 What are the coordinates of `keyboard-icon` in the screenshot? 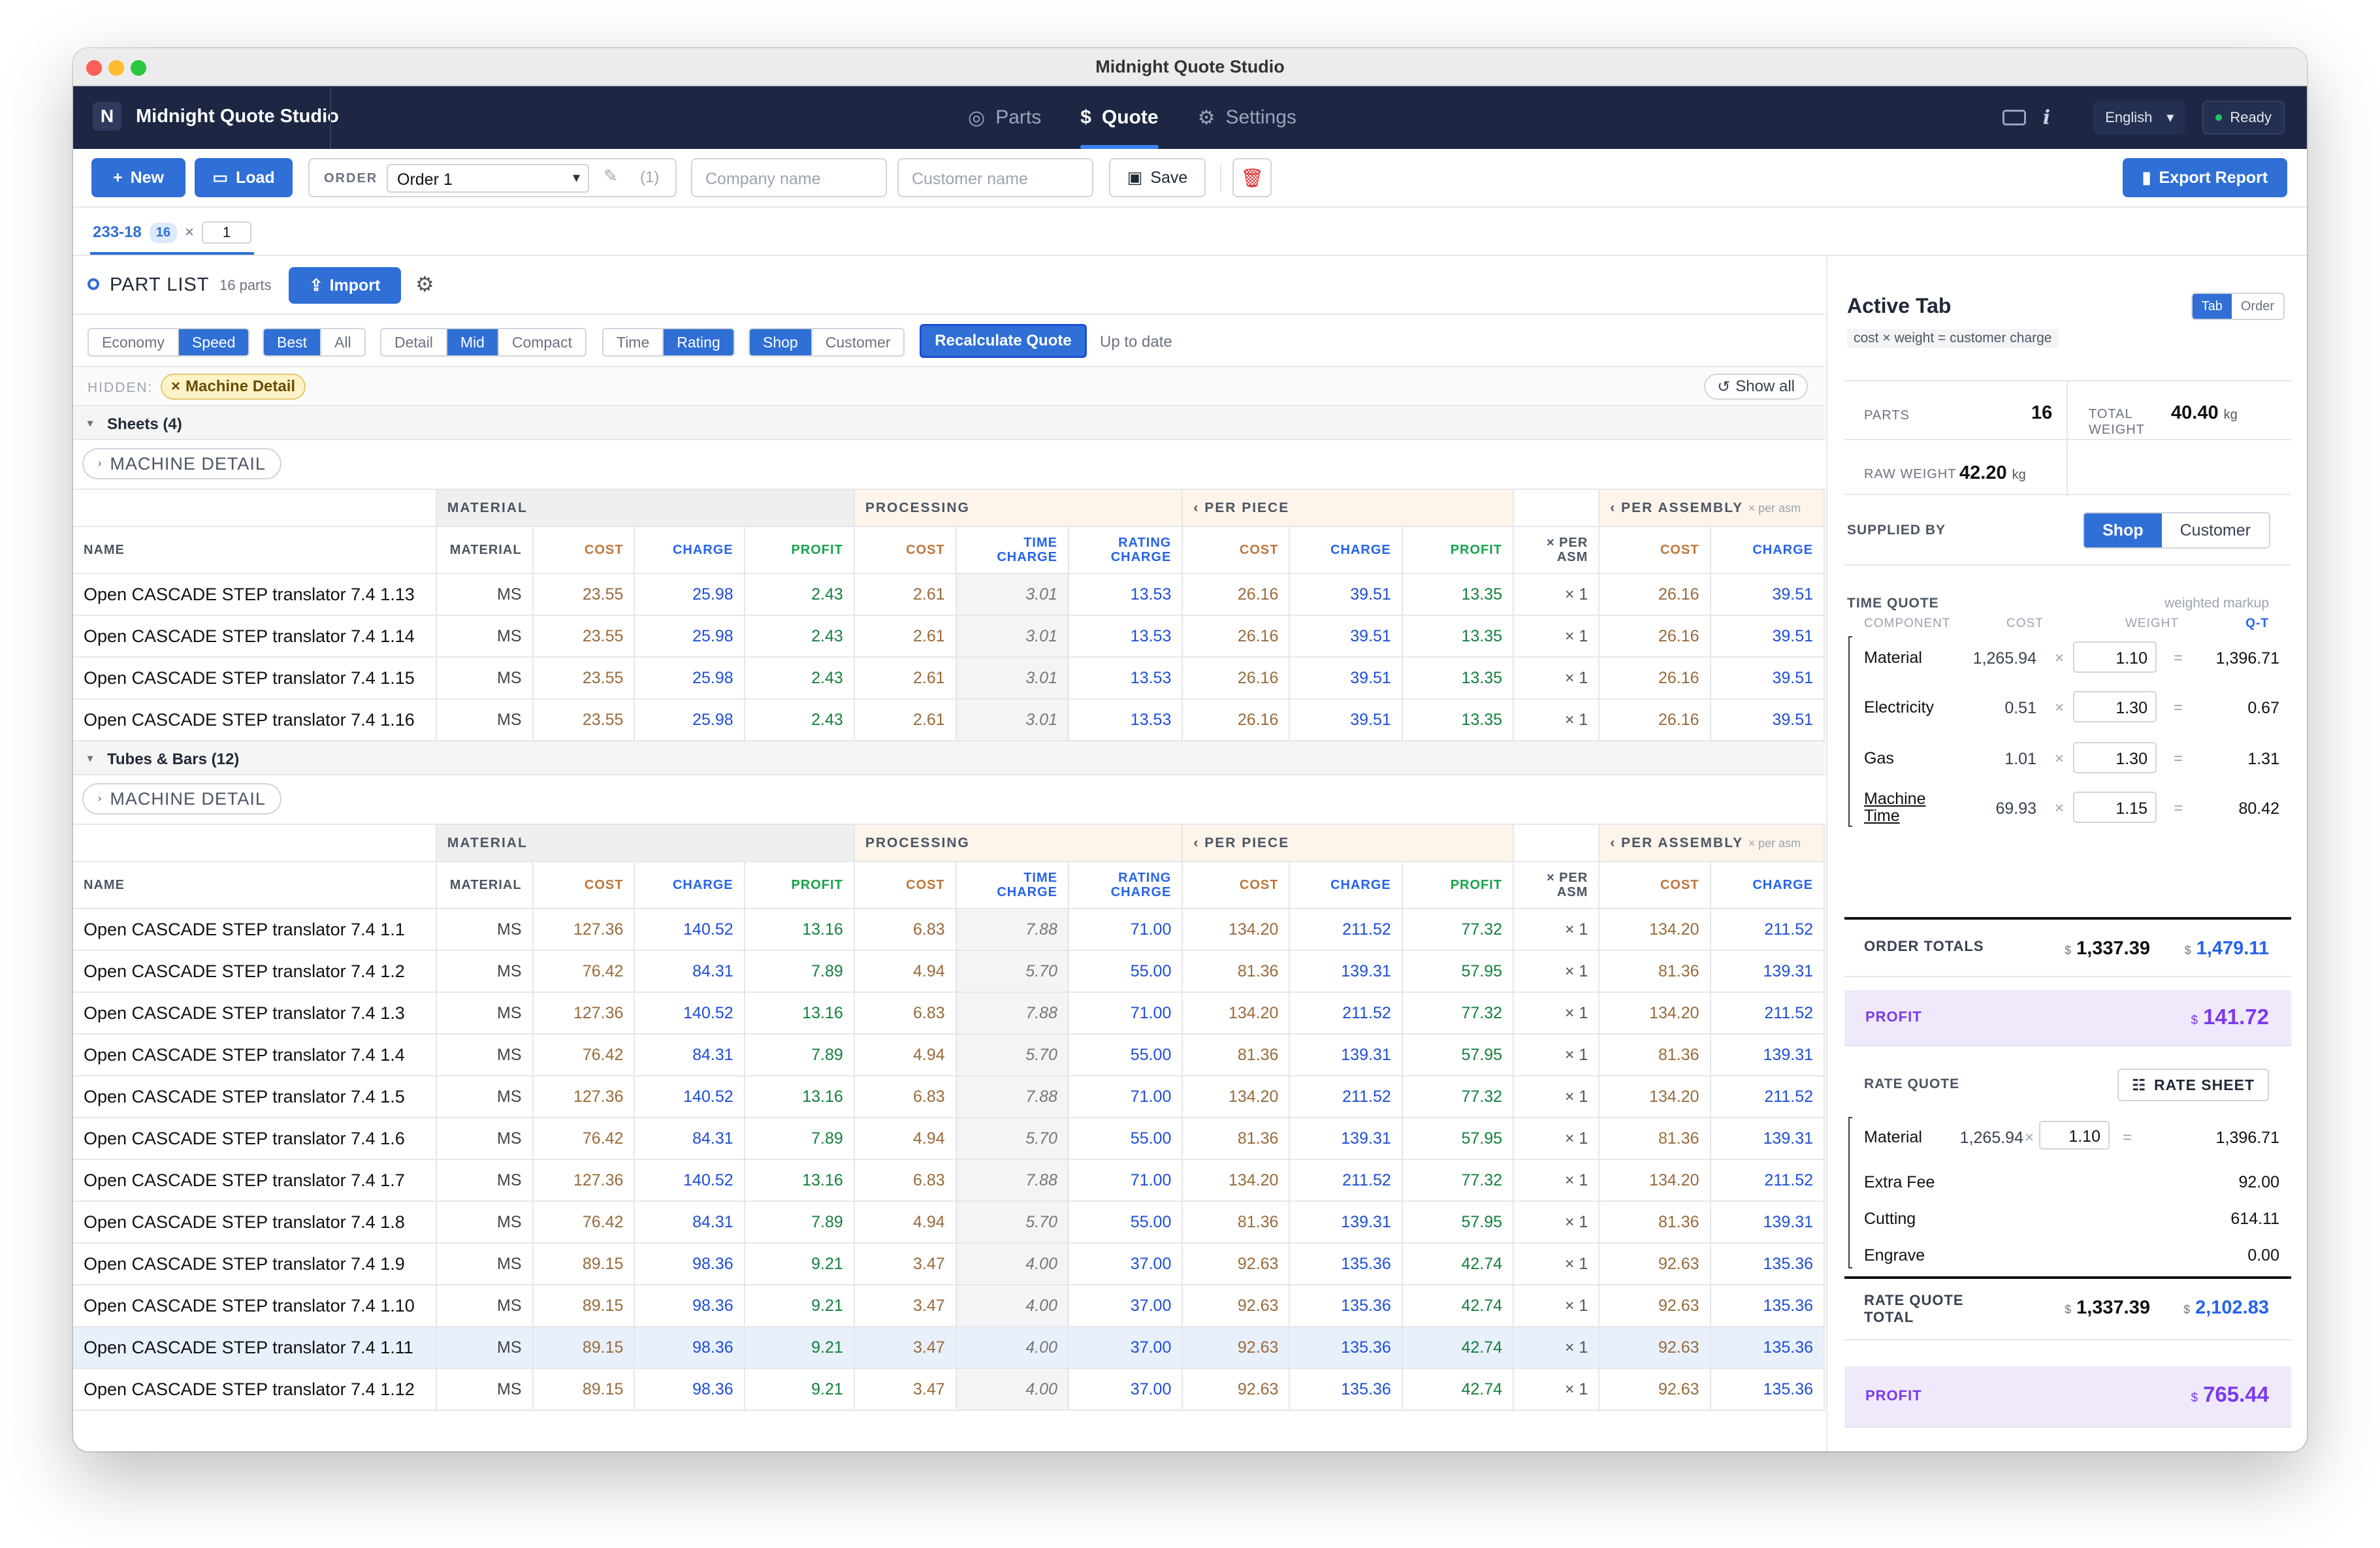 It's located at (2014, 117).